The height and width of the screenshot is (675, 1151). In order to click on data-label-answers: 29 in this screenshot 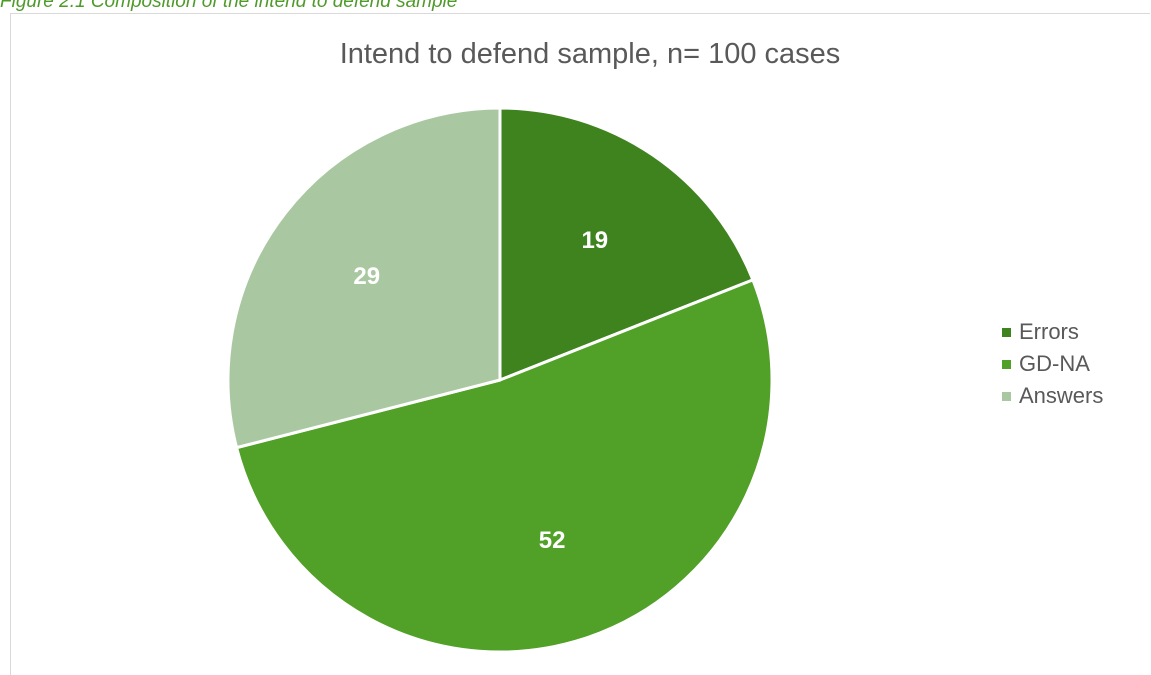, I will do `click(366, 276)`.